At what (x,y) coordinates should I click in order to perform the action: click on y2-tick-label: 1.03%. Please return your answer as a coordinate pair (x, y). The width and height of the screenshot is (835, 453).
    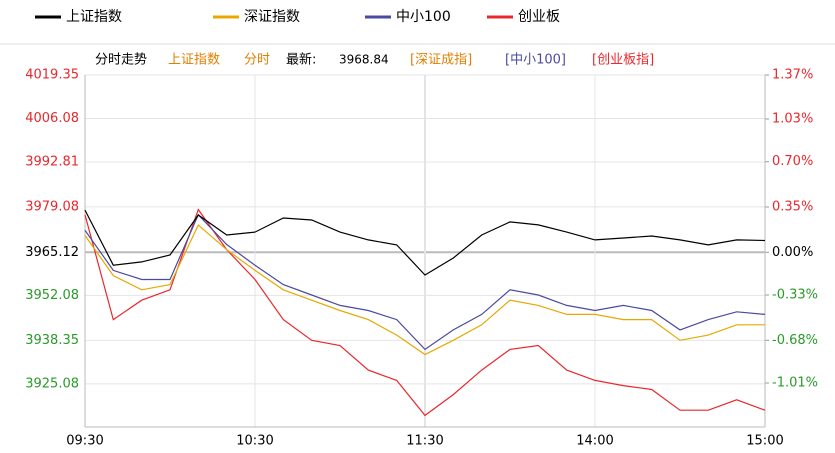
    Looking at the image, I should click on (792, 119).